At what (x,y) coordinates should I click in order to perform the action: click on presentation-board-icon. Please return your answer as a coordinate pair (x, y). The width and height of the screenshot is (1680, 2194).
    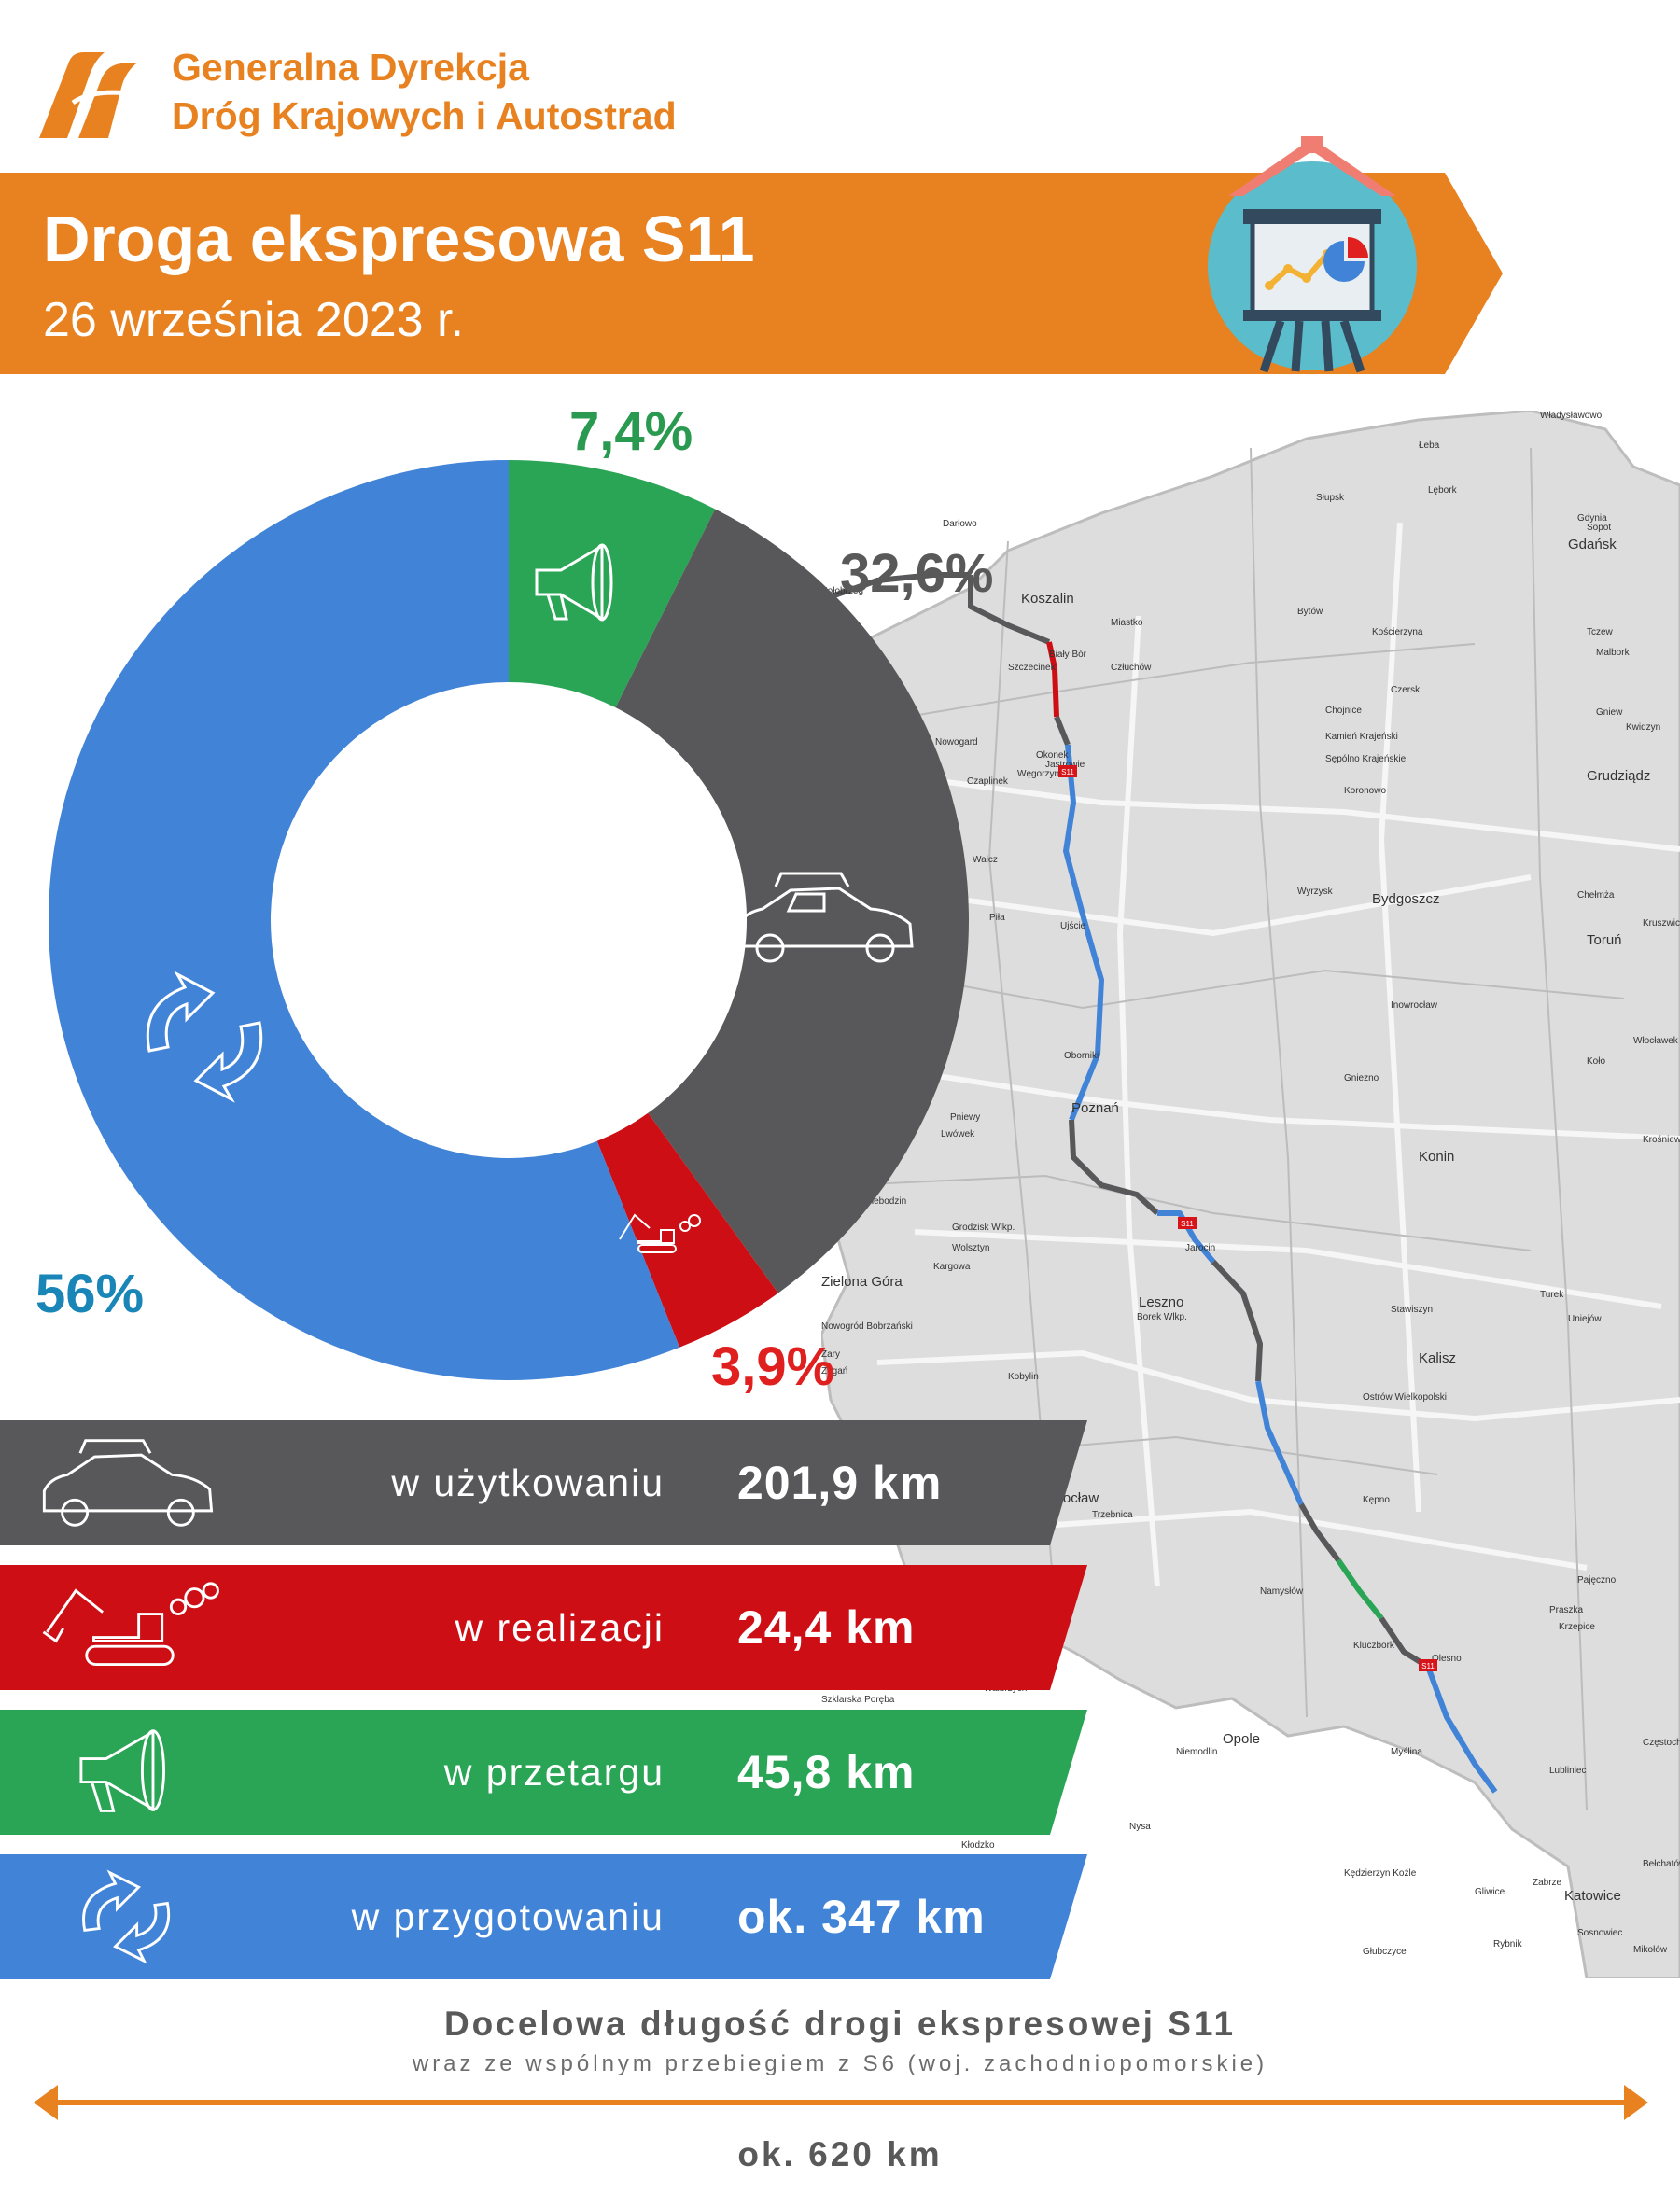
    Looking at the image, I should click on (1312, 254).